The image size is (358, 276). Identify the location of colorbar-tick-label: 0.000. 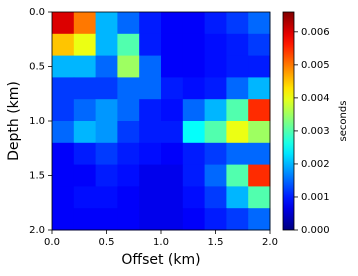
(315, 230).